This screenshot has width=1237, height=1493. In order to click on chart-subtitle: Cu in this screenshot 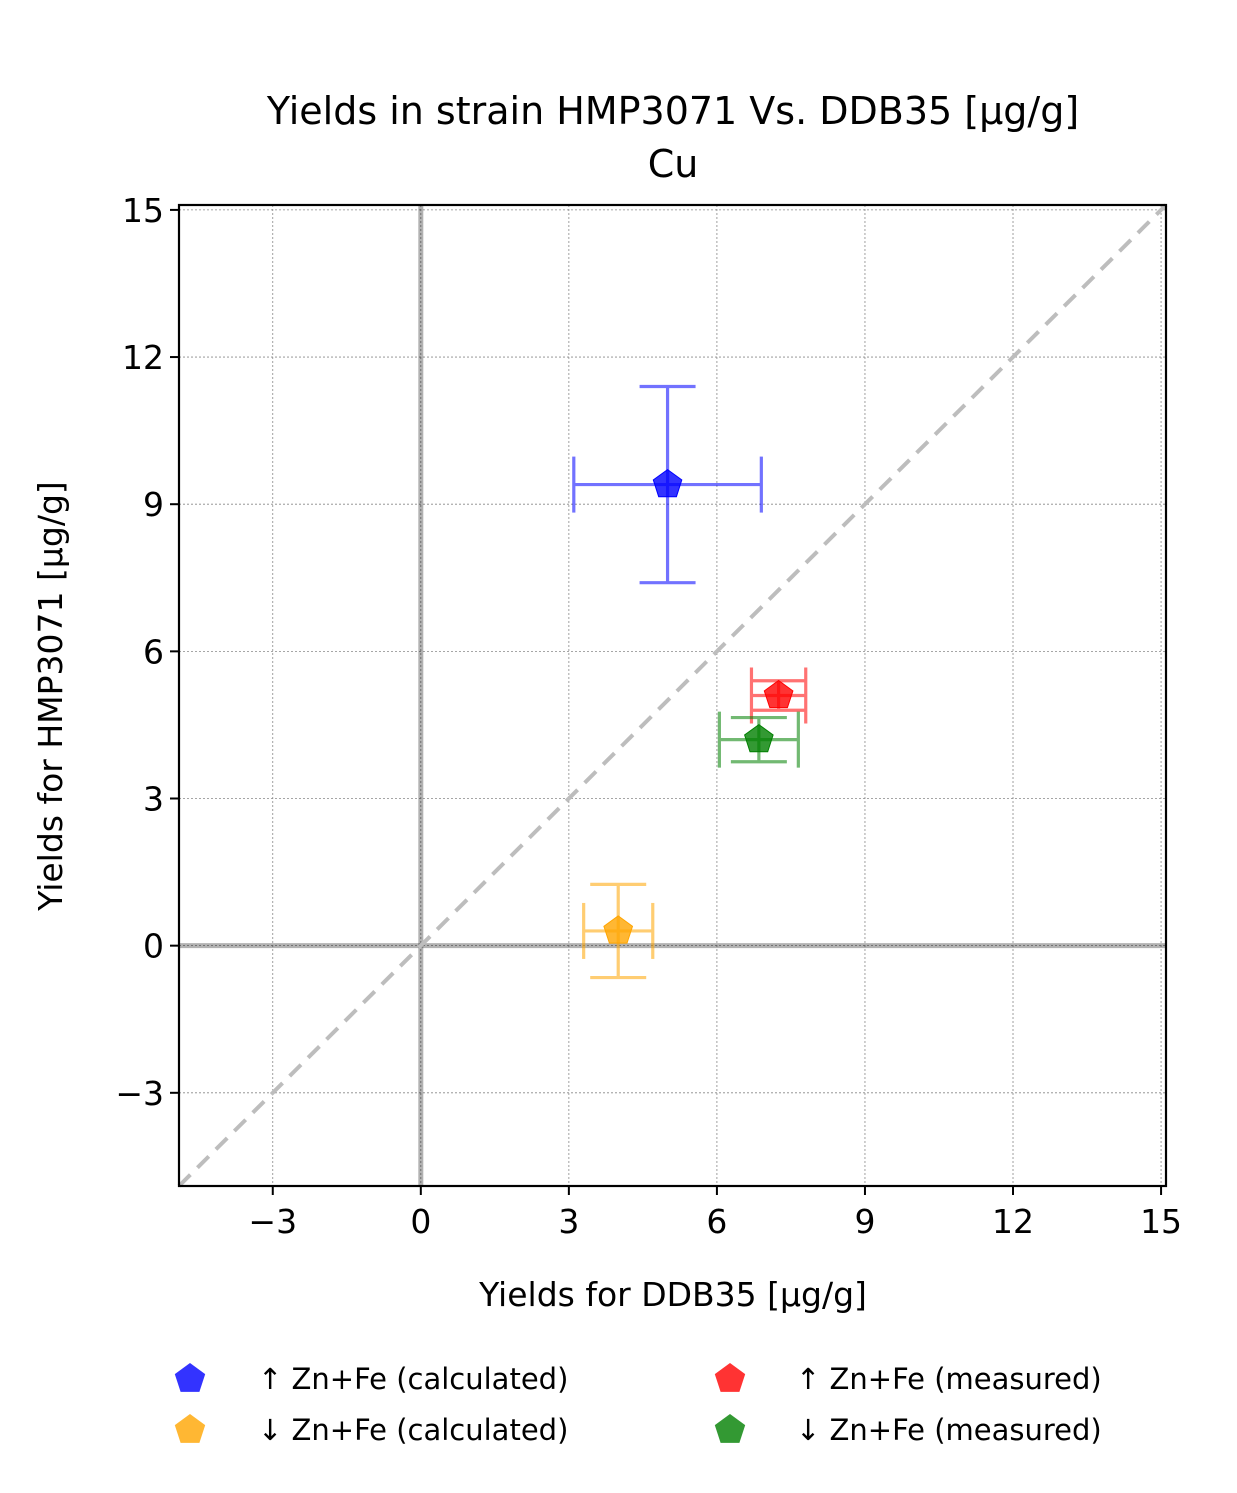, I will do `click(673, 164)`.